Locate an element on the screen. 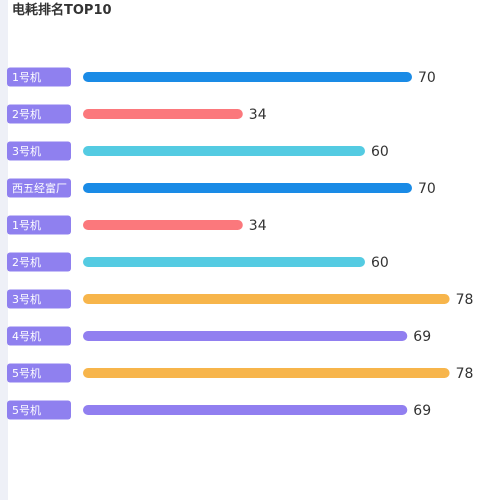 The height and width of the screenshot is (500, 500). bar-row: 5号机 78 is located at coordinates (240, 373).